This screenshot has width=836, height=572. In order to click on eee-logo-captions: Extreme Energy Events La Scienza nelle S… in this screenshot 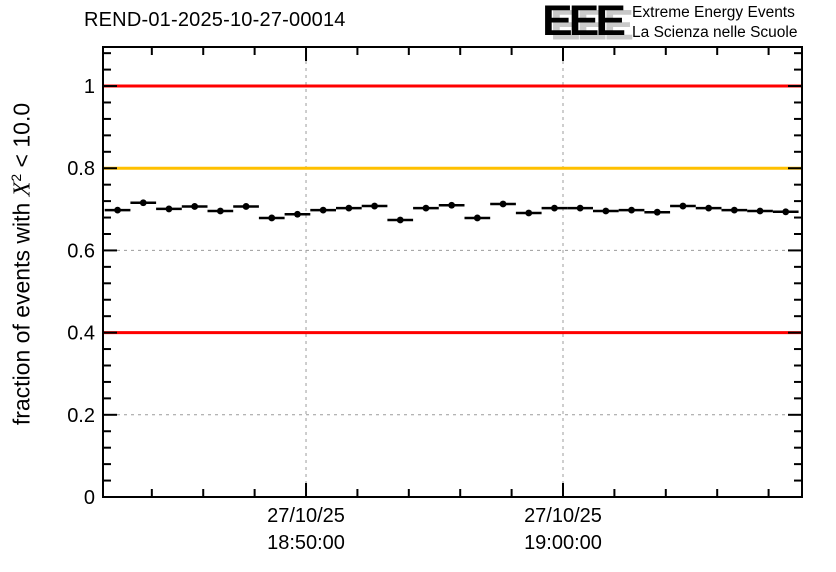, I will do `click(714, 21)`.